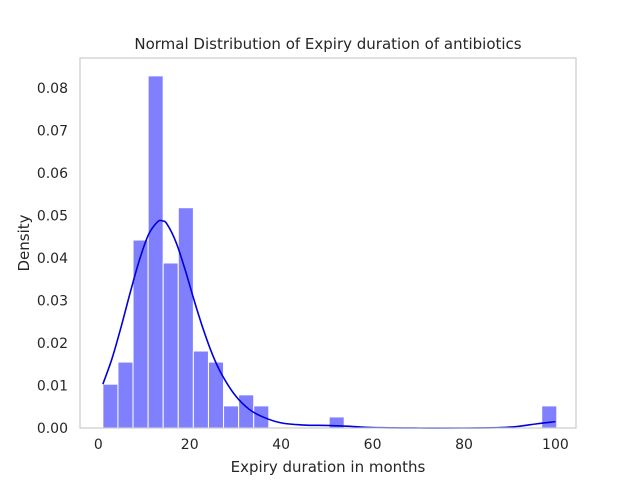 This screenshot has width=640, height=480. I want to click on y-tick-label-3: 0.03, so click(52, 301).